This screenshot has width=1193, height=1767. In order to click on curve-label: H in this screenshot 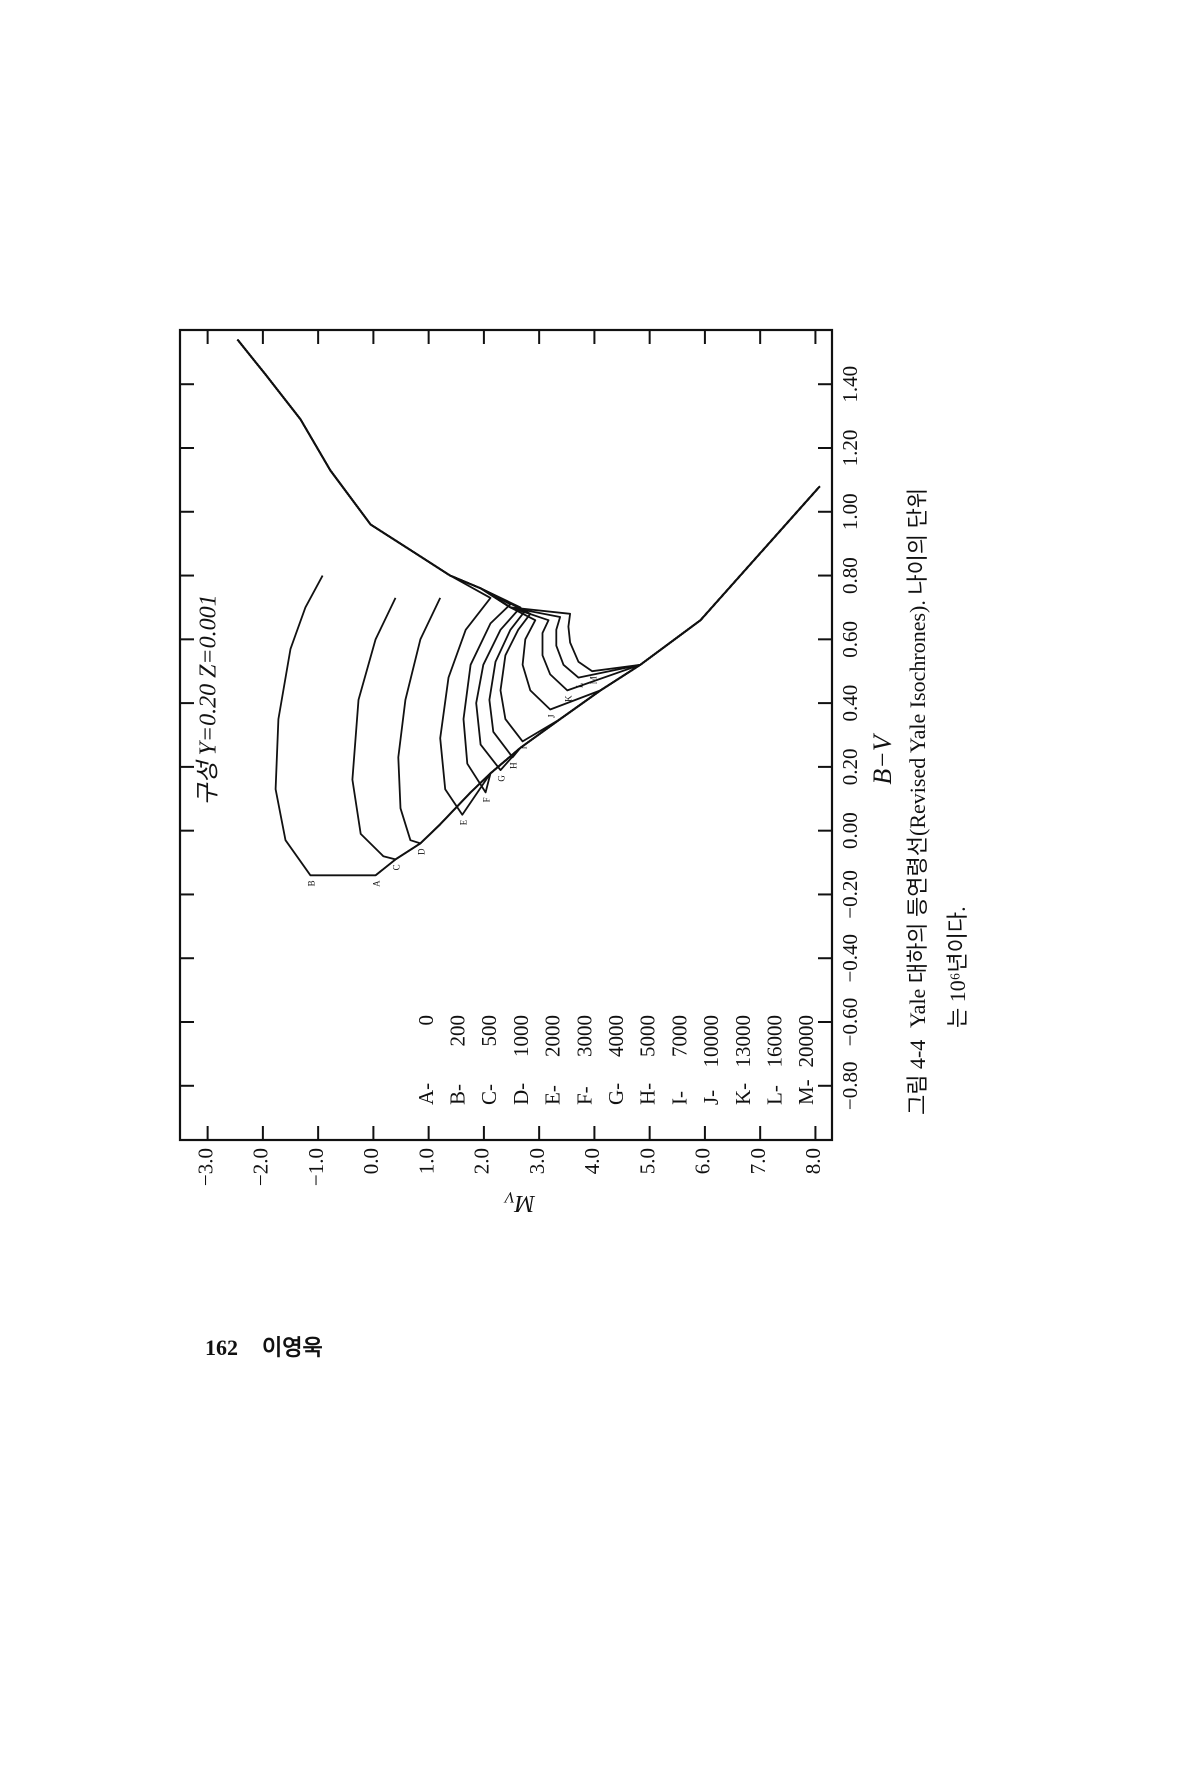, I will do `click(514, 765)`.